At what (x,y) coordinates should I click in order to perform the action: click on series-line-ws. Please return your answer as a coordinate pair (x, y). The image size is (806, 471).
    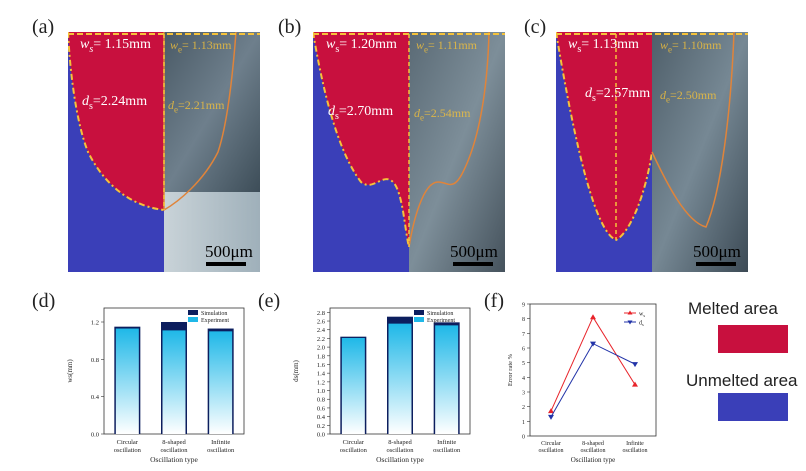
    Looking at the image, I should click on (593, 364).